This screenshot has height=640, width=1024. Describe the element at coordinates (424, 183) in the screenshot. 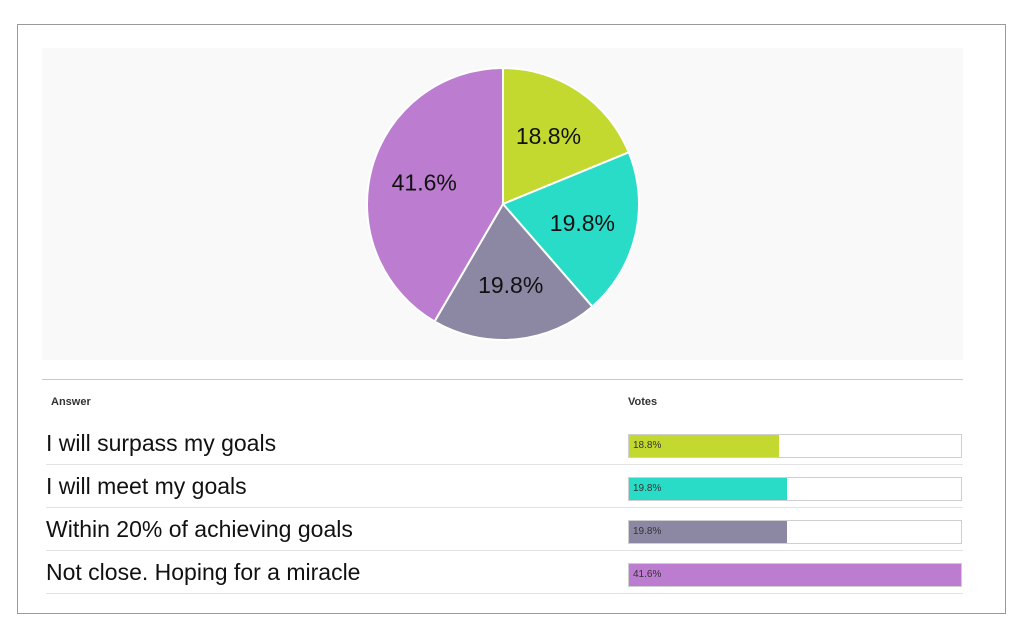

I see `pie-slice-label-3: 41.6%` at that location.